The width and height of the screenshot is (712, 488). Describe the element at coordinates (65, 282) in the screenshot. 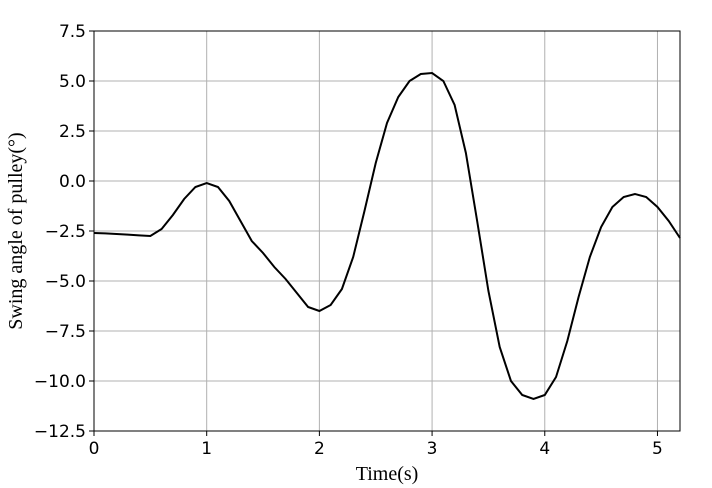

I see `y-tick-label: −5.0` at that location.